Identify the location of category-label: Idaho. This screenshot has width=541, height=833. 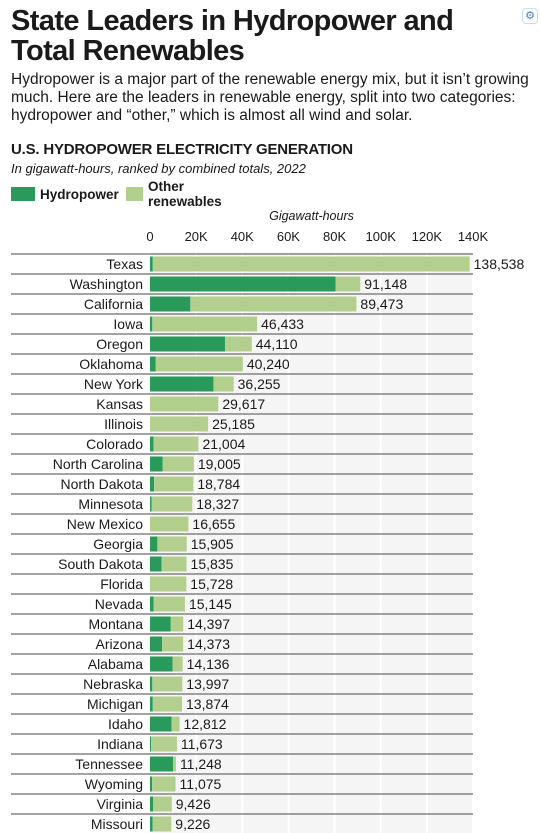
(125, 724).